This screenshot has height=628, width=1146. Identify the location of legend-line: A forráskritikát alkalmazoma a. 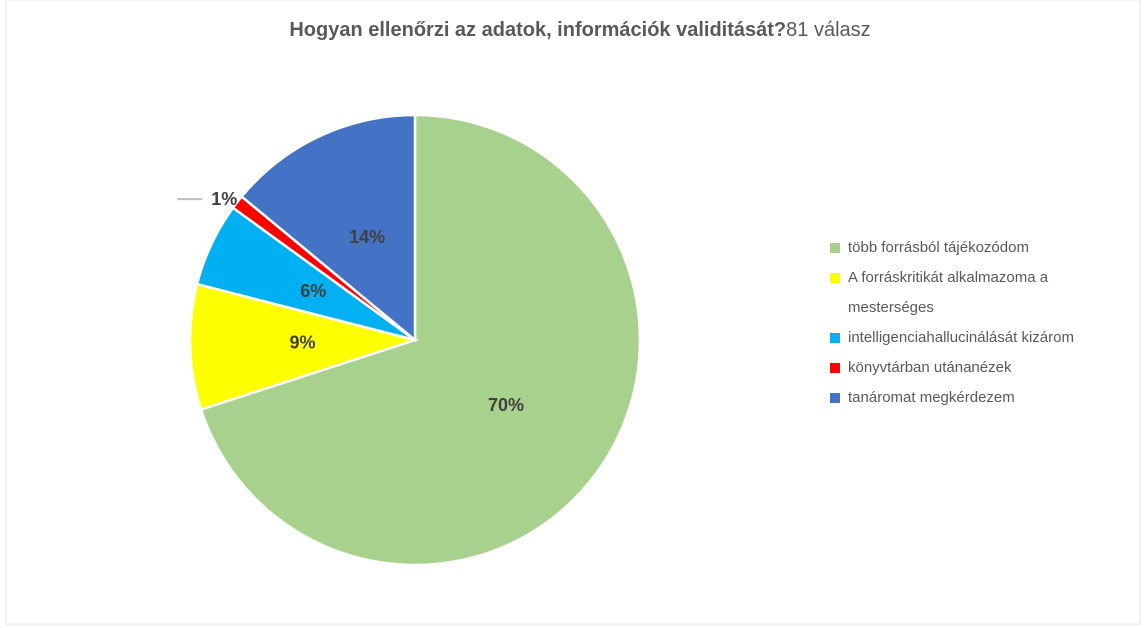
(948, 277).